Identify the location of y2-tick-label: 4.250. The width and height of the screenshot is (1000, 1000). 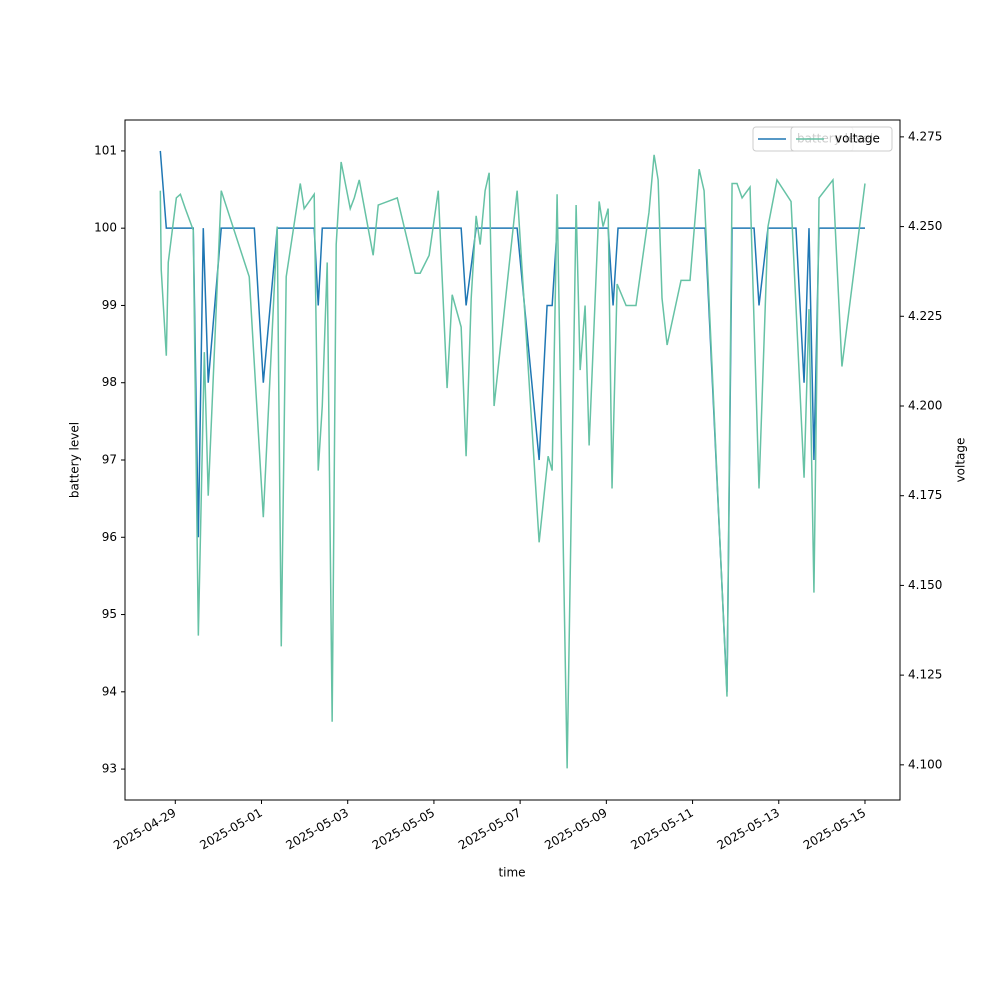
(925, 226).